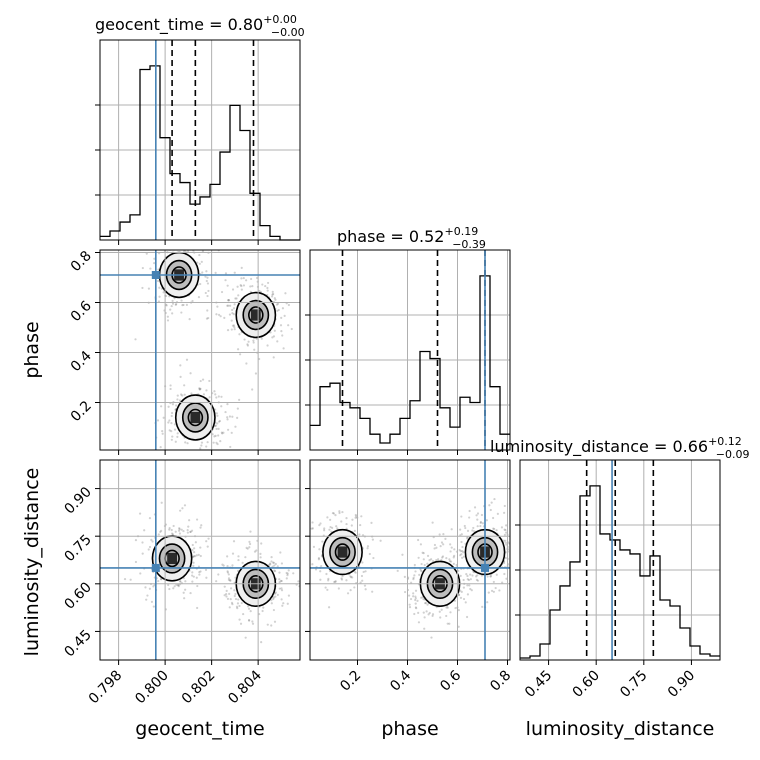 This screenshot has height=760, width=760. I want to click on truth-marker, so click(485, 567).